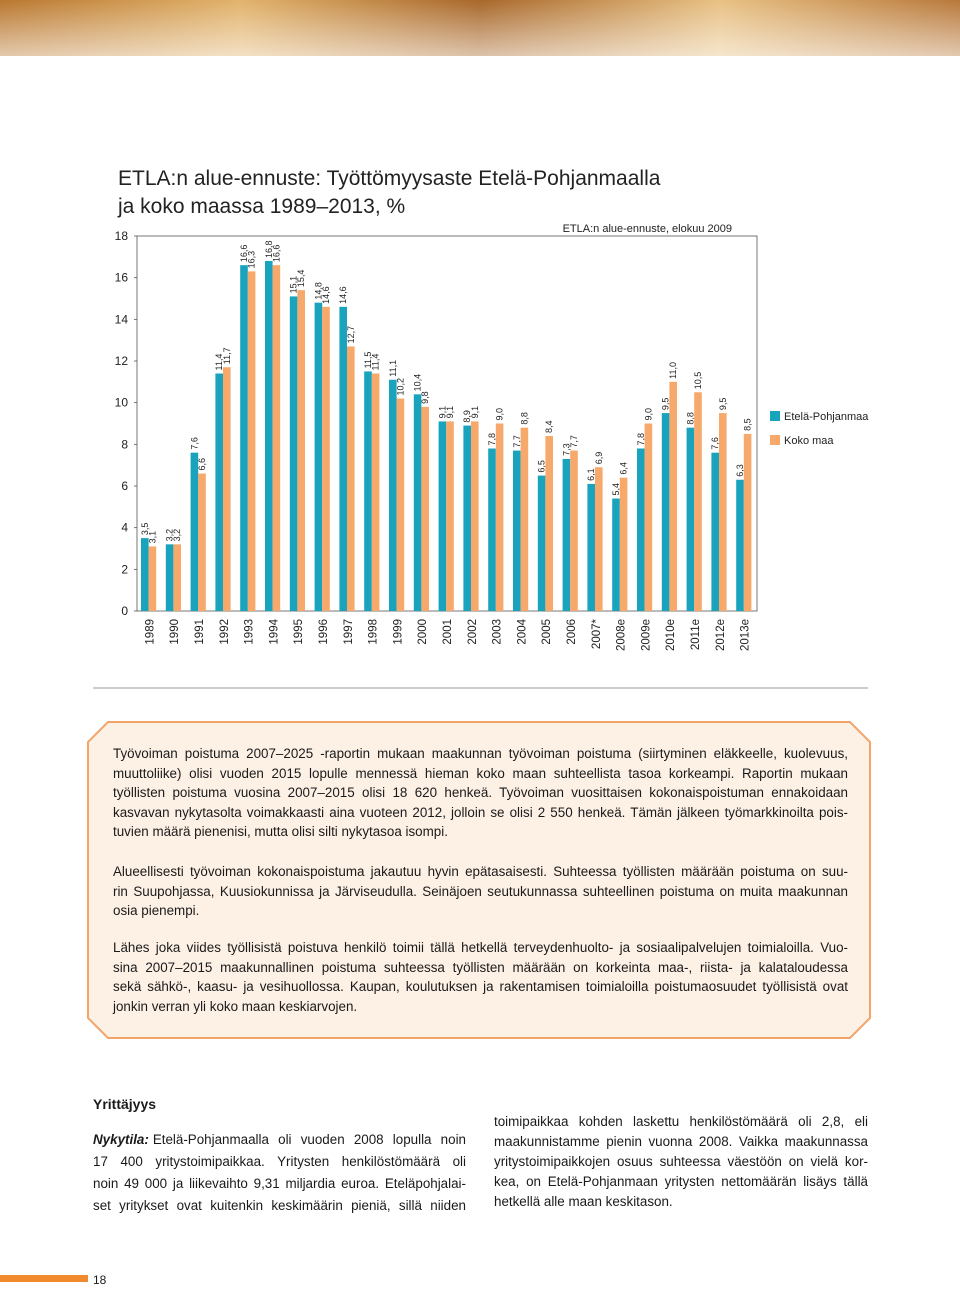 This screenshot has height=1289, width=960. What do you see at coordinates (175, 632) in the screenshot?
I see `x-tick-label: 1990` at bounding box center [175, 632].